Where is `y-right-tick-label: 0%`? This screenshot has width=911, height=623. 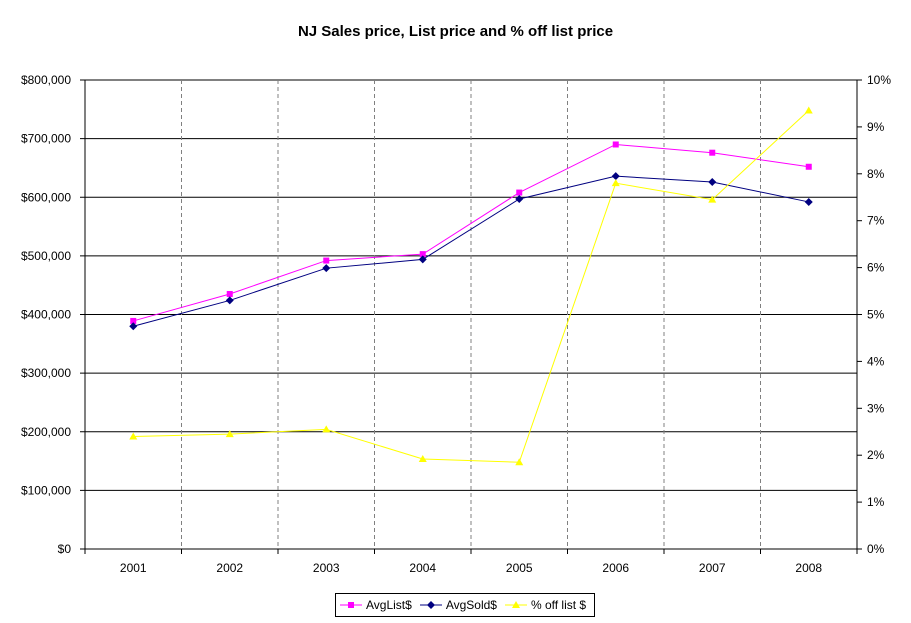
y-right-tick-label: 0% is located at coordinates (876, 549).